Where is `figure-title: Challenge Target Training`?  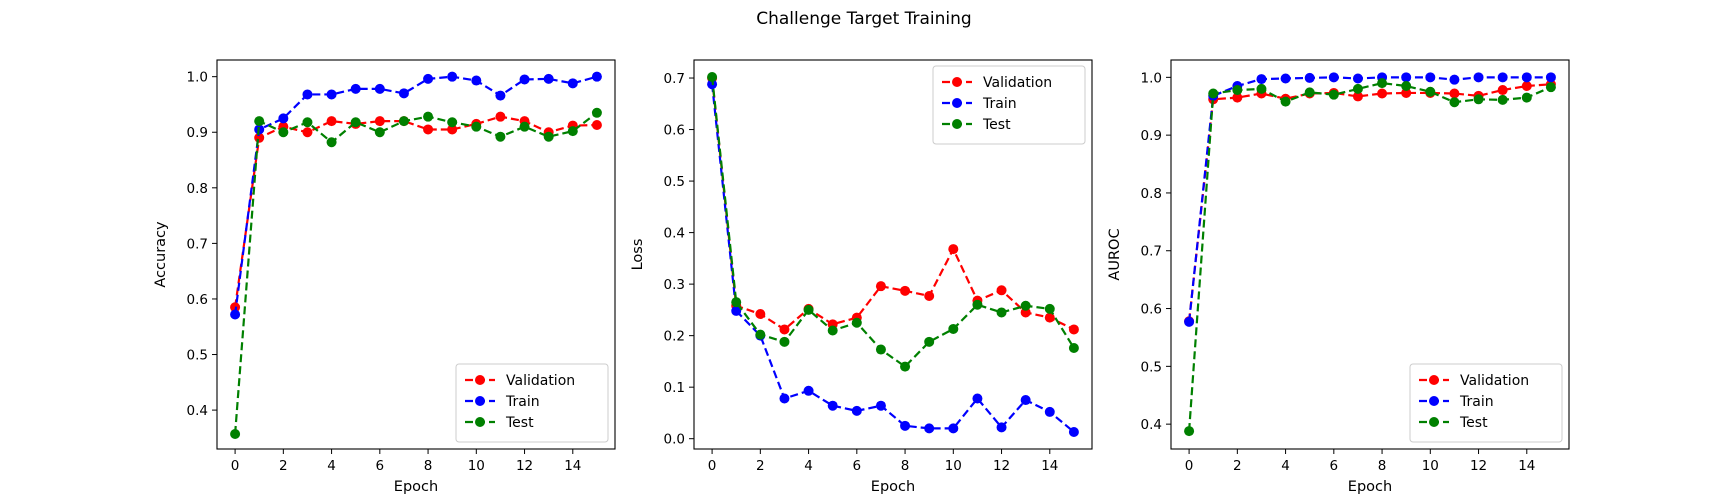
figure-title: Challenge Target Training is located at coordinates (863, 19).